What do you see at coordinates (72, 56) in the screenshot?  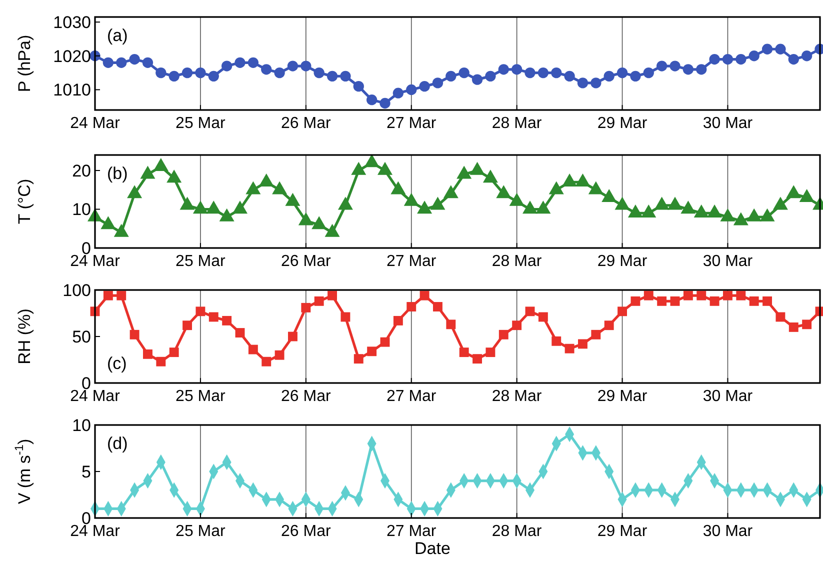 I see `y-tick-label: 1020` at bounding box center [72, 56].